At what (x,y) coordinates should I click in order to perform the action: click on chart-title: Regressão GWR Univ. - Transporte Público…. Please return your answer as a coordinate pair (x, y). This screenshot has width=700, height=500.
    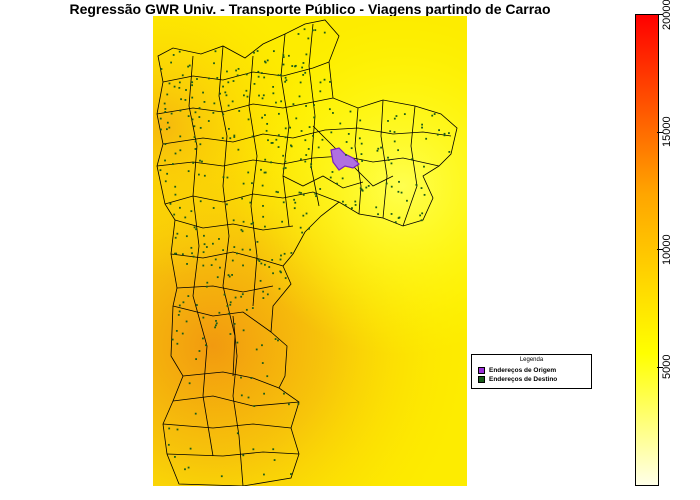
    Looking at the image, I should click on (310, 9).